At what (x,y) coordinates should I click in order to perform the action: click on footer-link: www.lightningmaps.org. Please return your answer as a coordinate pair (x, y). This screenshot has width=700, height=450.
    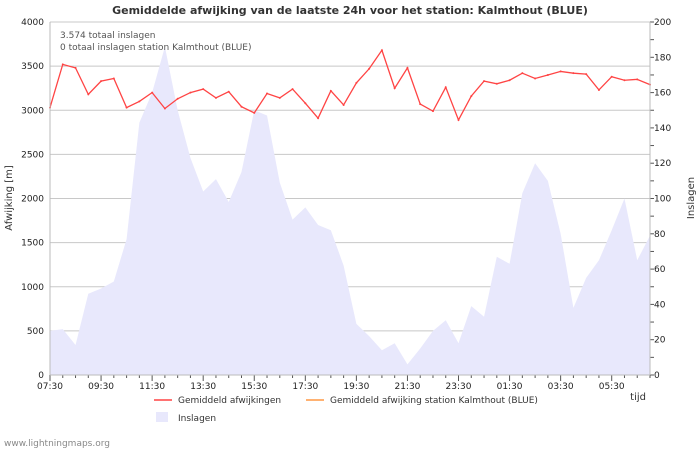
    Looking at the image, I should click on (57, 444).